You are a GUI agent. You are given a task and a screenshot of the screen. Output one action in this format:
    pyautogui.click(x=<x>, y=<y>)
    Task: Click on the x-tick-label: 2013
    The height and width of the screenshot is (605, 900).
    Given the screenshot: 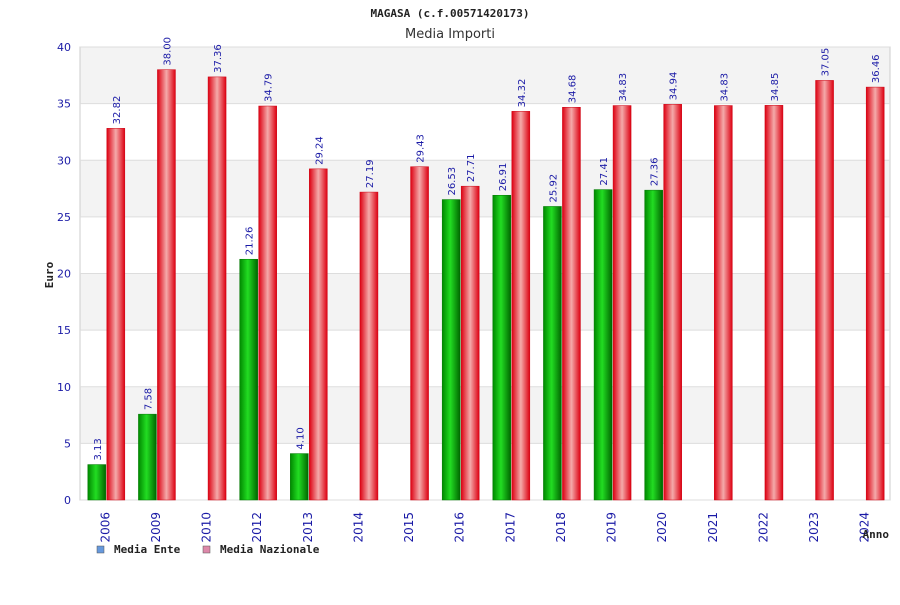 What is the action you would take?
    pyautogui.click(x=308, y=527)
    